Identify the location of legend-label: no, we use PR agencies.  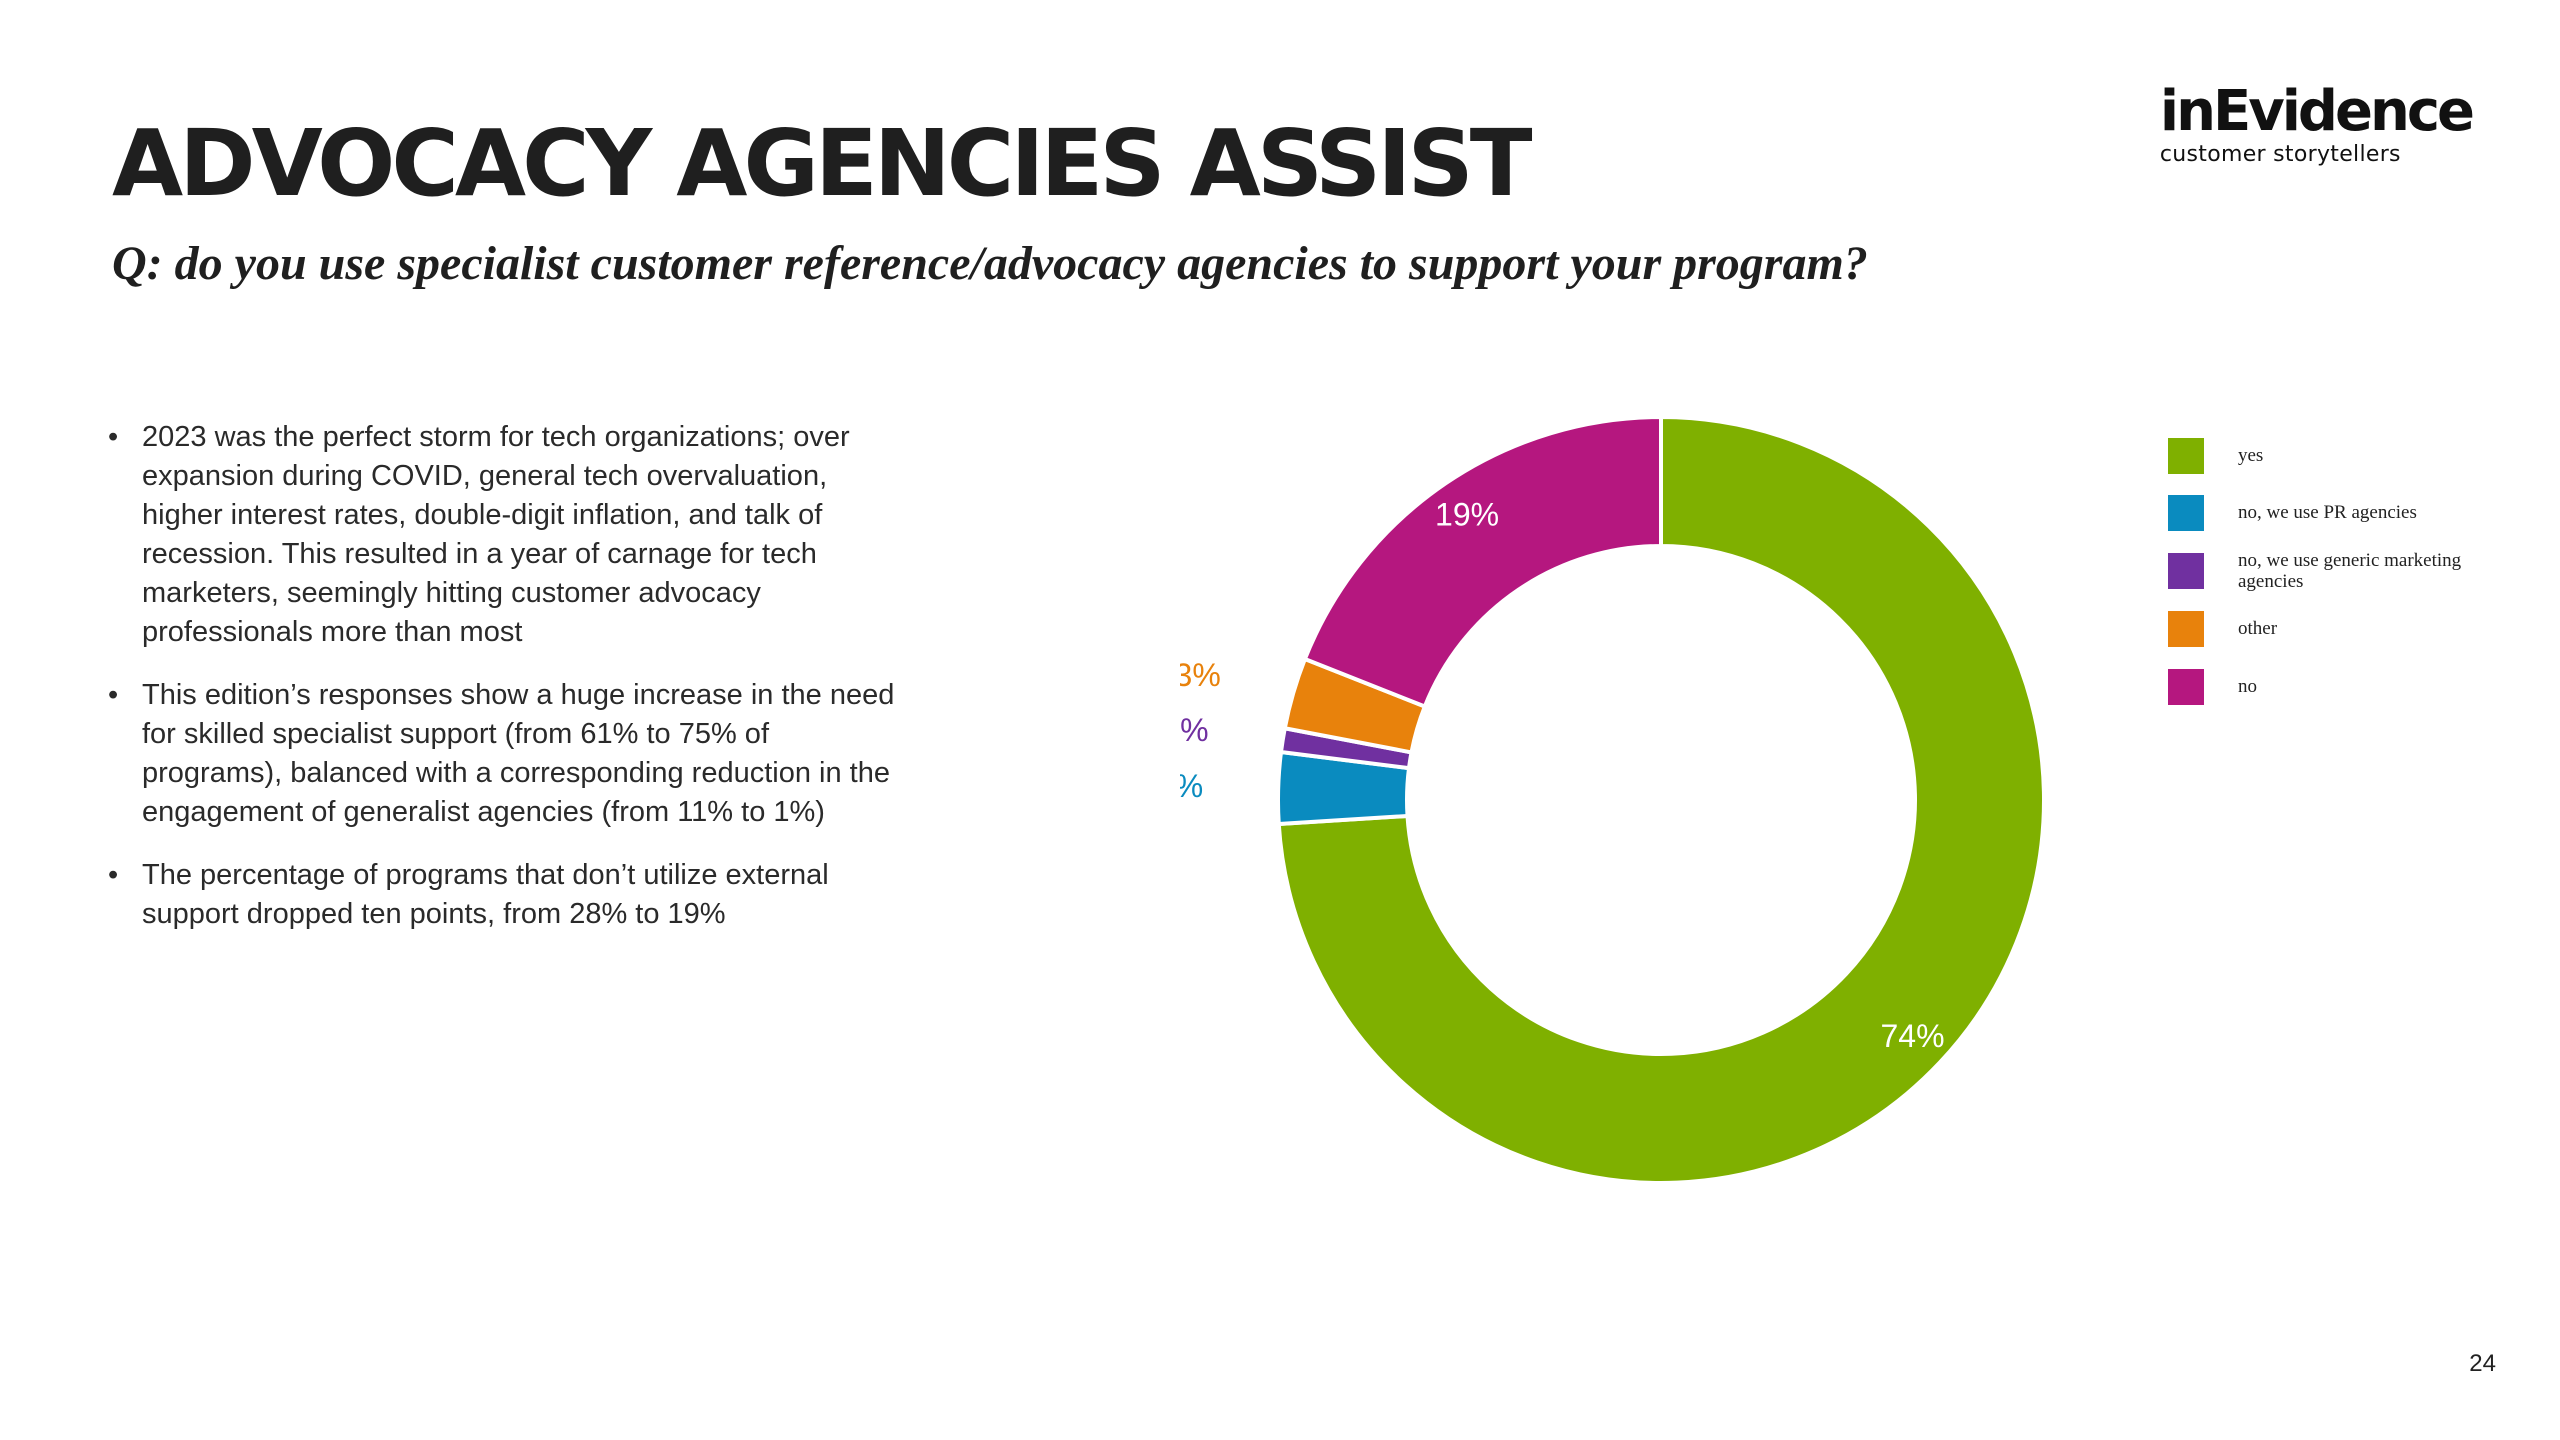
(2327, 512).